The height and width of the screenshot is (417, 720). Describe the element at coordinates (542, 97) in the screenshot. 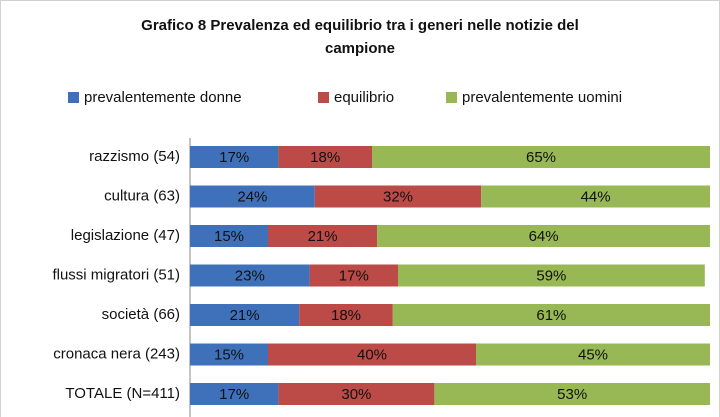

I see `legend-label: prevalentemente uomini` at that location.